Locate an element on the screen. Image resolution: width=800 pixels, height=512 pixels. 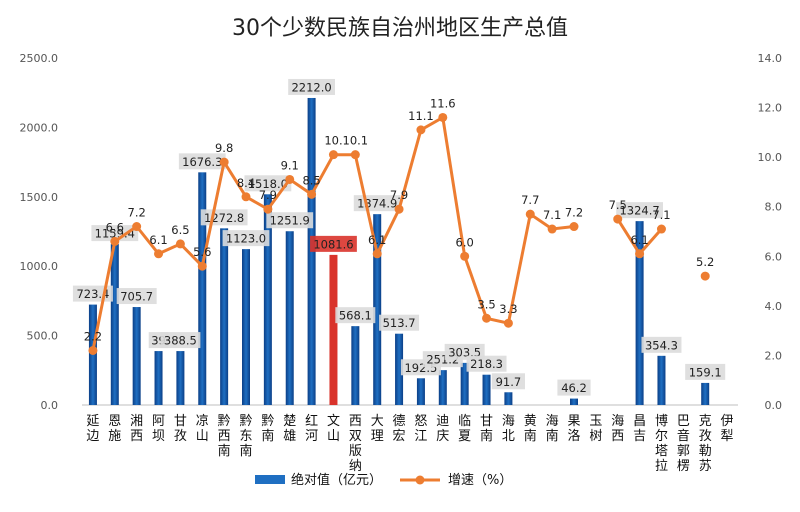
y-left-tick-label: 0.0 is located at coordinates (50, 405).